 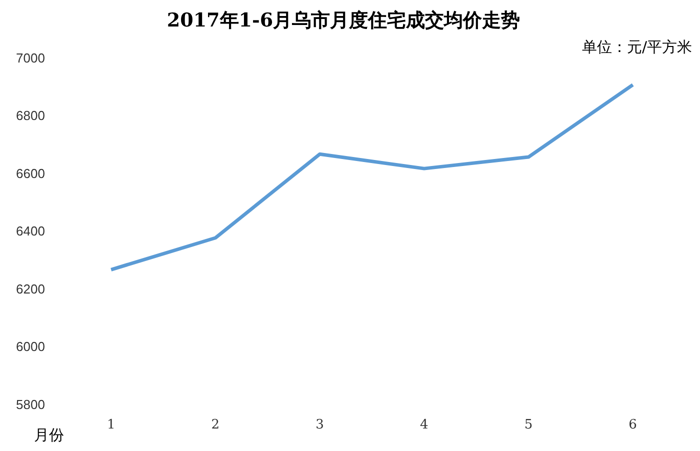 I want to click on x-tick-label: 5, so click(x=528, y=425).